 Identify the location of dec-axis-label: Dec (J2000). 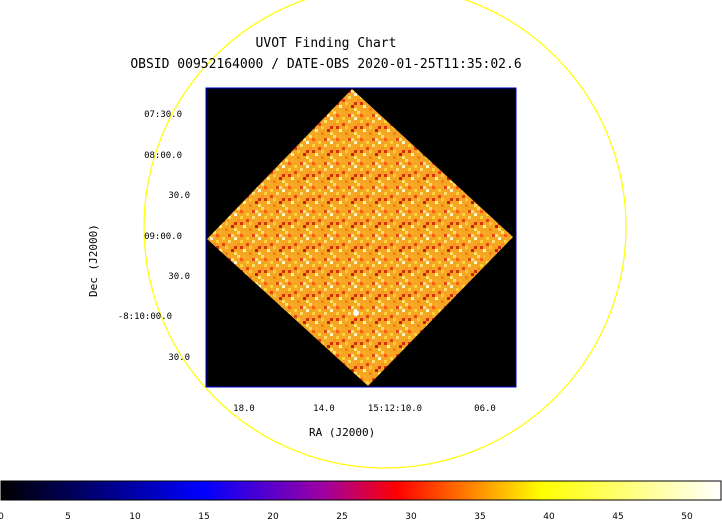
(93, 260).